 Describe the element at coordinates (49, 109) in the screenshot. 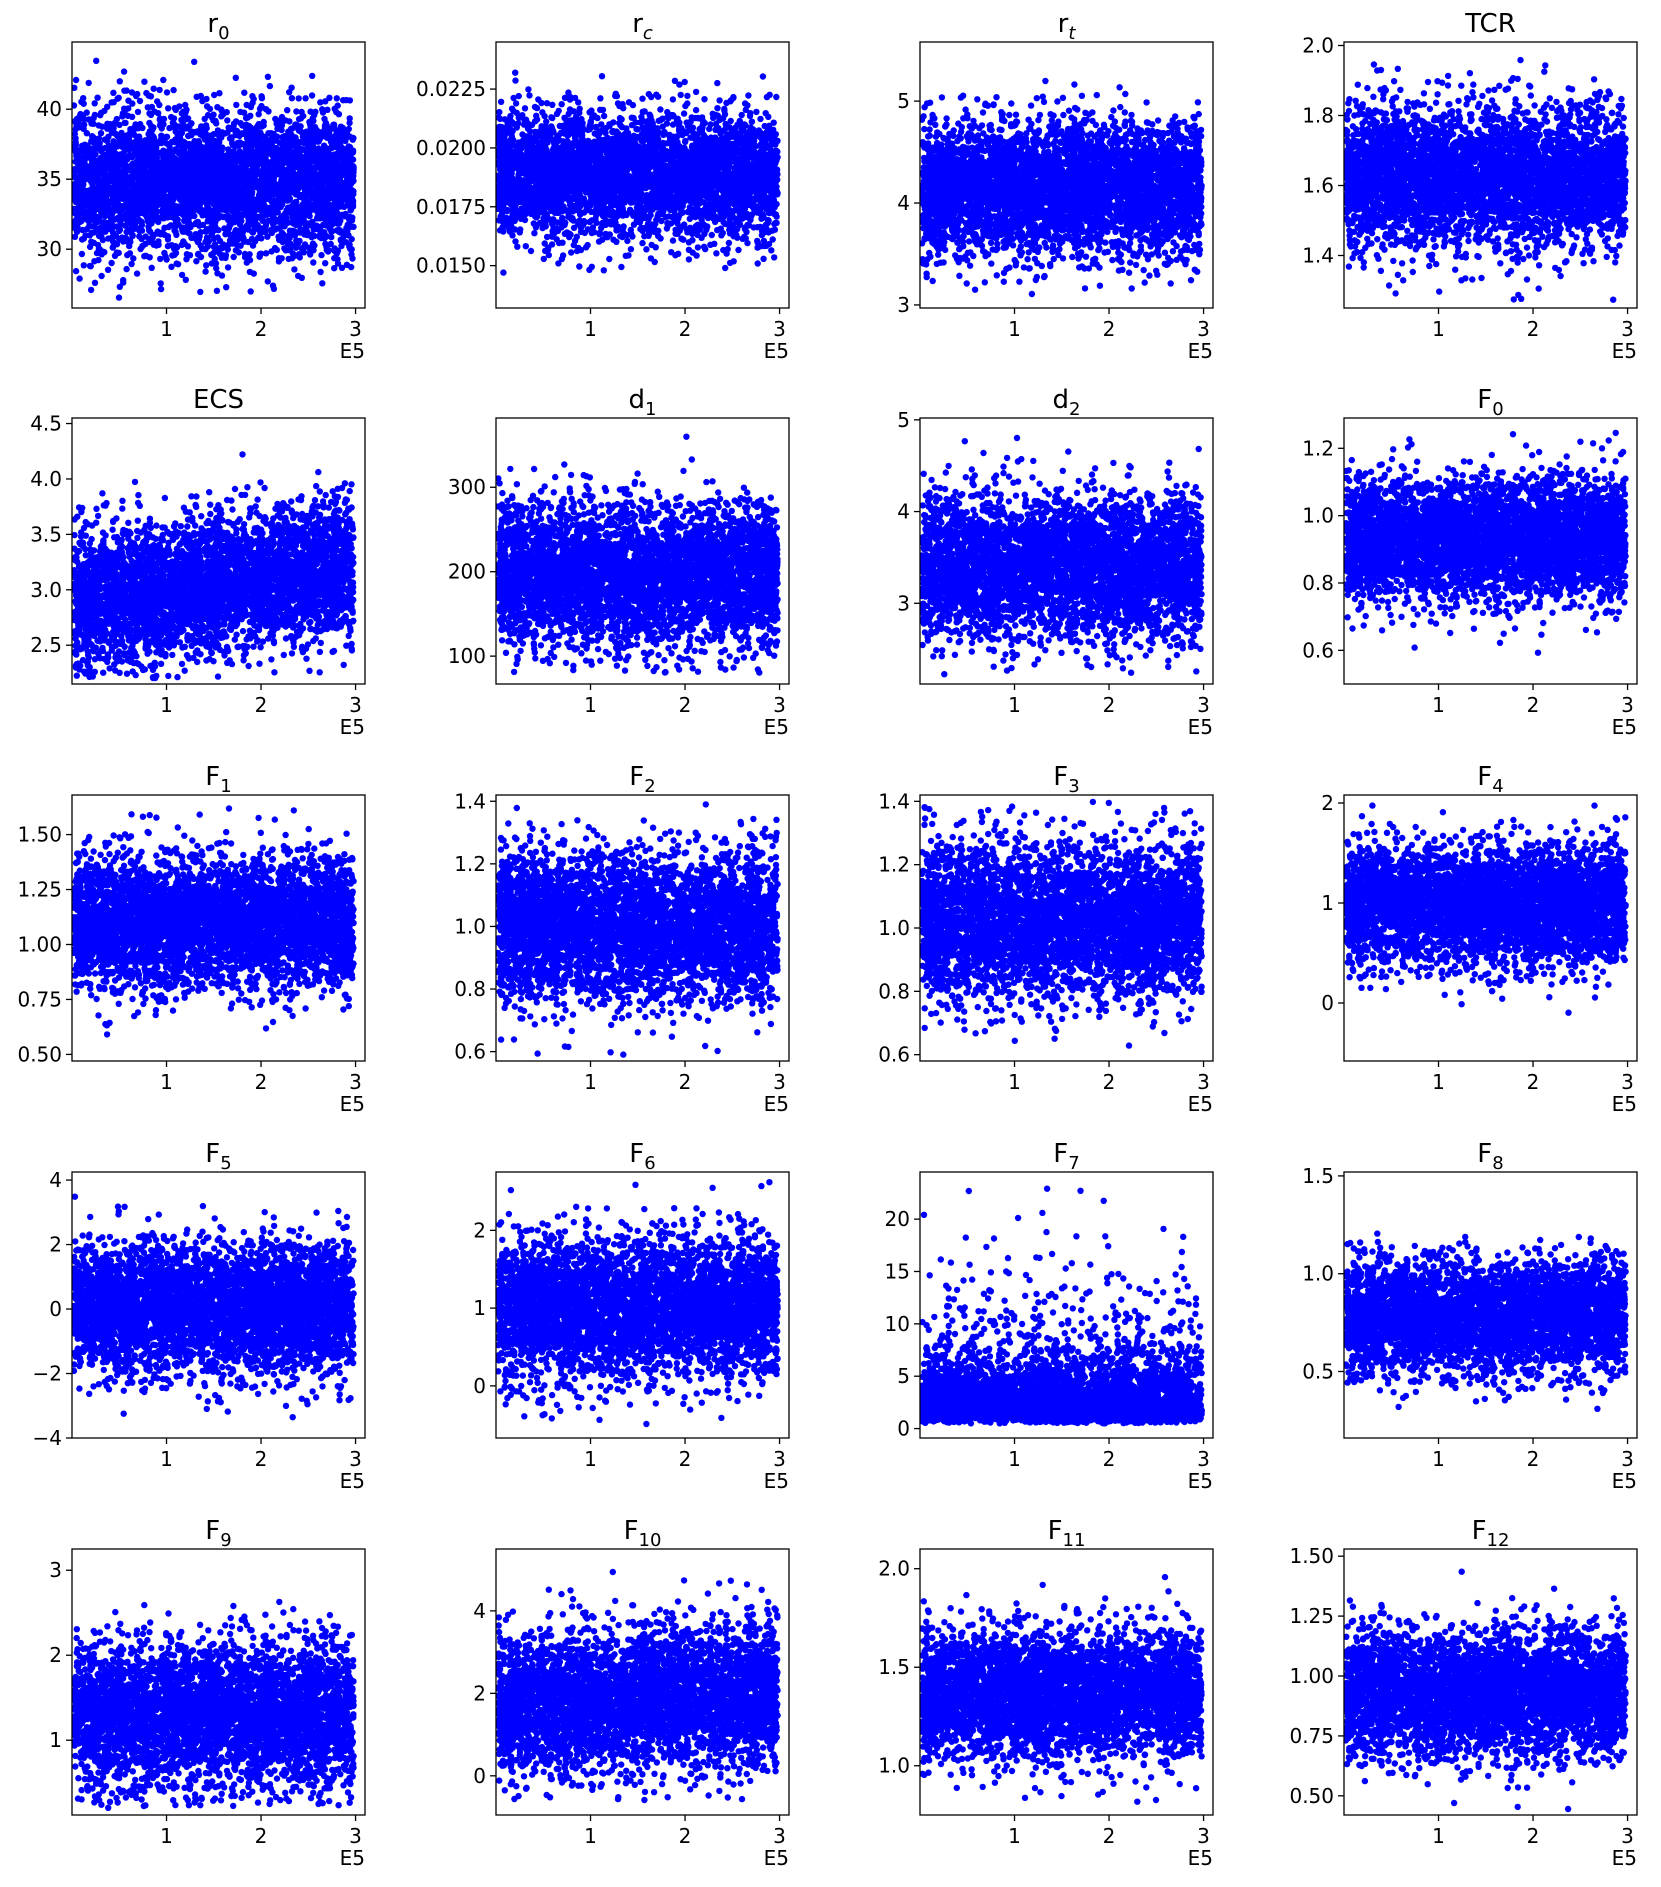

I see `y-tick-label: 40` at that location.